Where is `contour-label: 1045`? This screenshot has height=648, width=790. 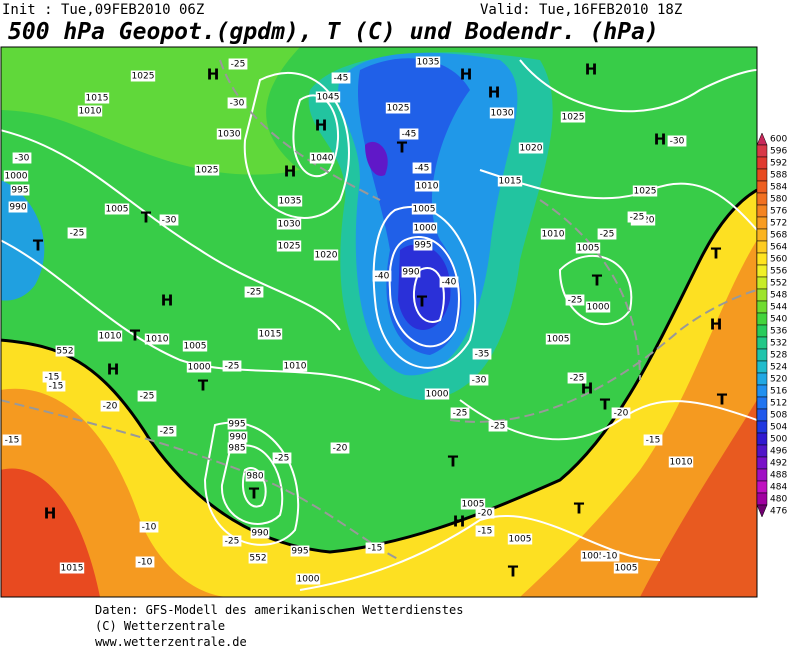
contour-label: 1045 is located at coordinates (328, 98).